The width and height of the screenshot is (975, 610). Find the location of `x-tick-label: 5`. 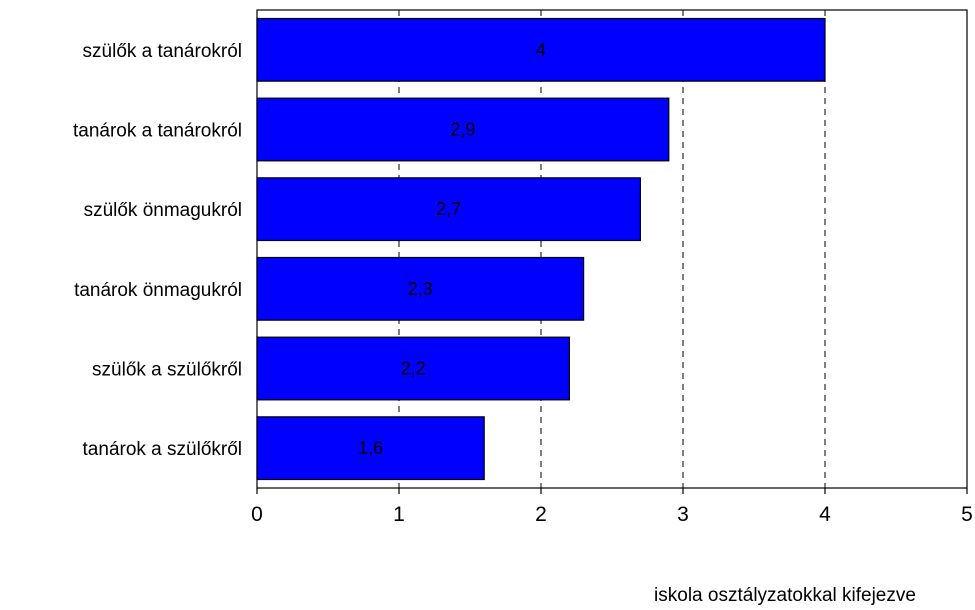

x-tick-label: 5 is located at coordinates (967, 514).